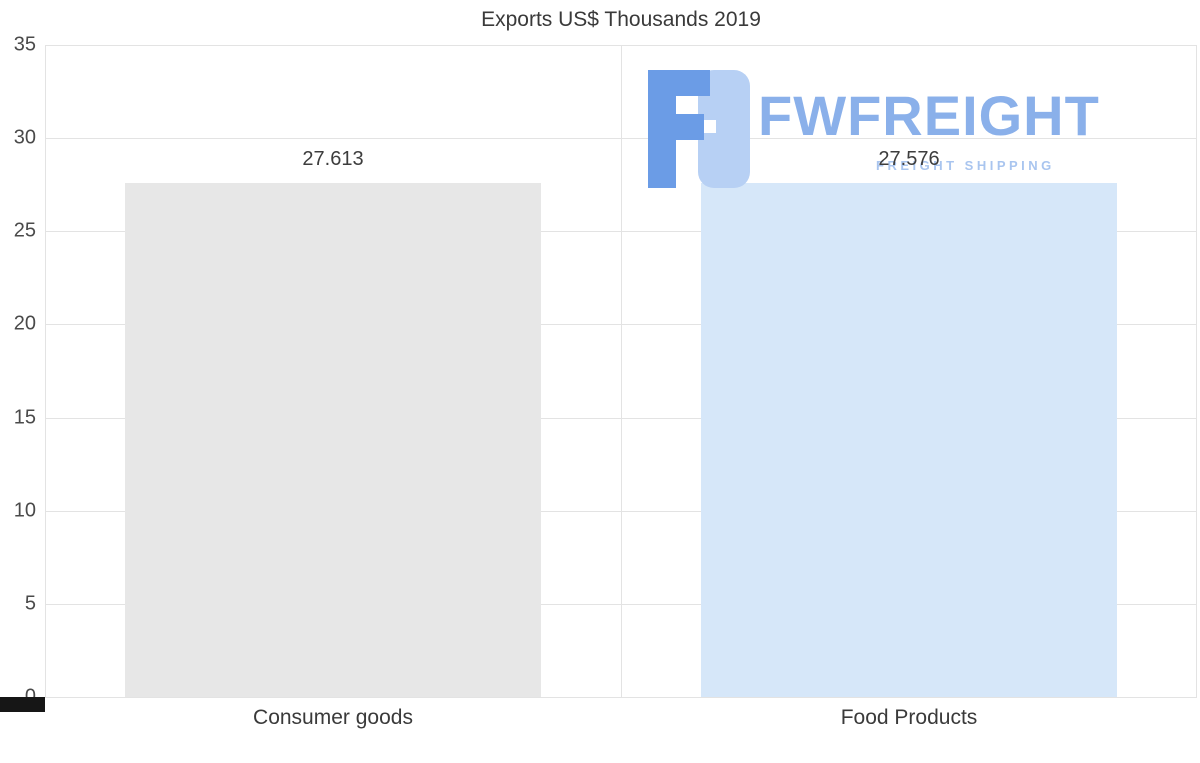 The width and height of the screenshot is (1200, 763). Describe the element at coordinates (621, 19) in the screenshot. I see `chart-title: Exports US$ Thousands 2019` at that location.